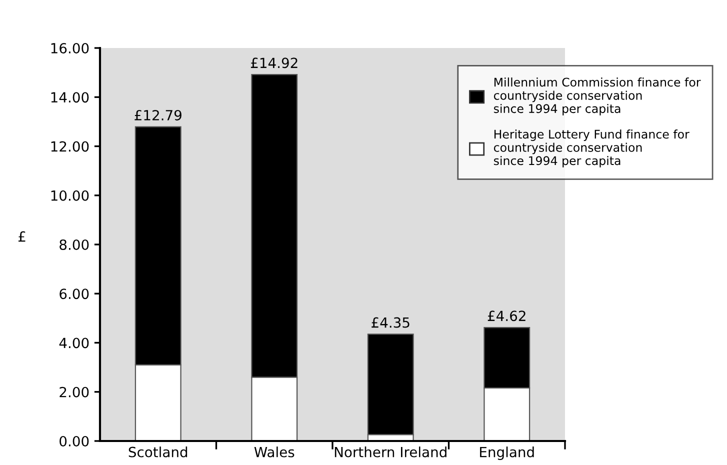 The height and width of the screenshot is (465, 727). What do you see at coordinates (74, 392) in the screenshot?
I see `y-tick-label: 2.00` at bounding box center [74, 392].